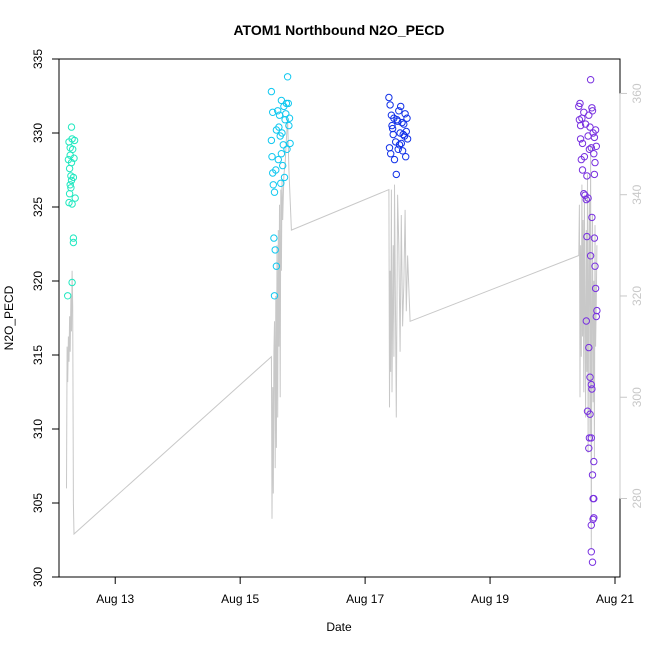  What do you see at coordinates (637, 194) in the screenshot?
I see `y2-tick-label-3: 340` at bounding box center [637, 194].